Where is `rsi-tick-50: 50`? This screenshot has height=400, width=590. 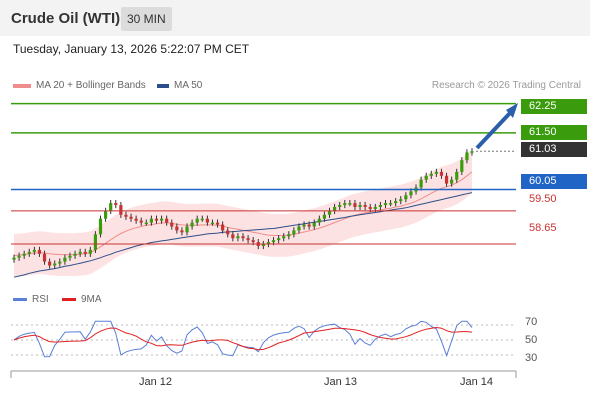 rsi-tick-50: 50 is located at coordinates (531, 340).